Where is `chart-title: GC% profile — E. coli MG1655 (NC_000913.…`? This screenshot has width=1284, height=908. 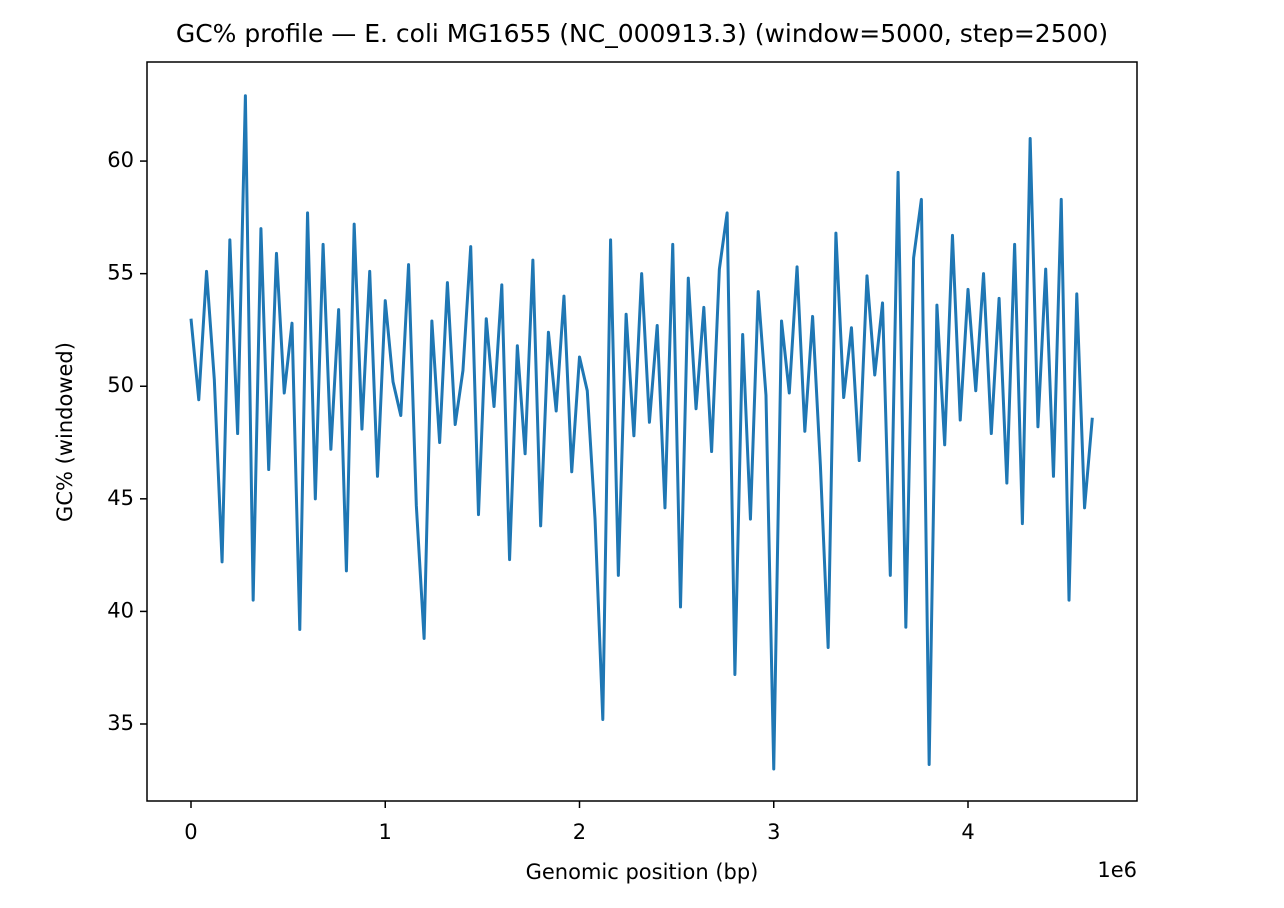 chart-title: GC% profile — E. coli MG1655 (NC_000913.… is located at coordinates (642, 33).